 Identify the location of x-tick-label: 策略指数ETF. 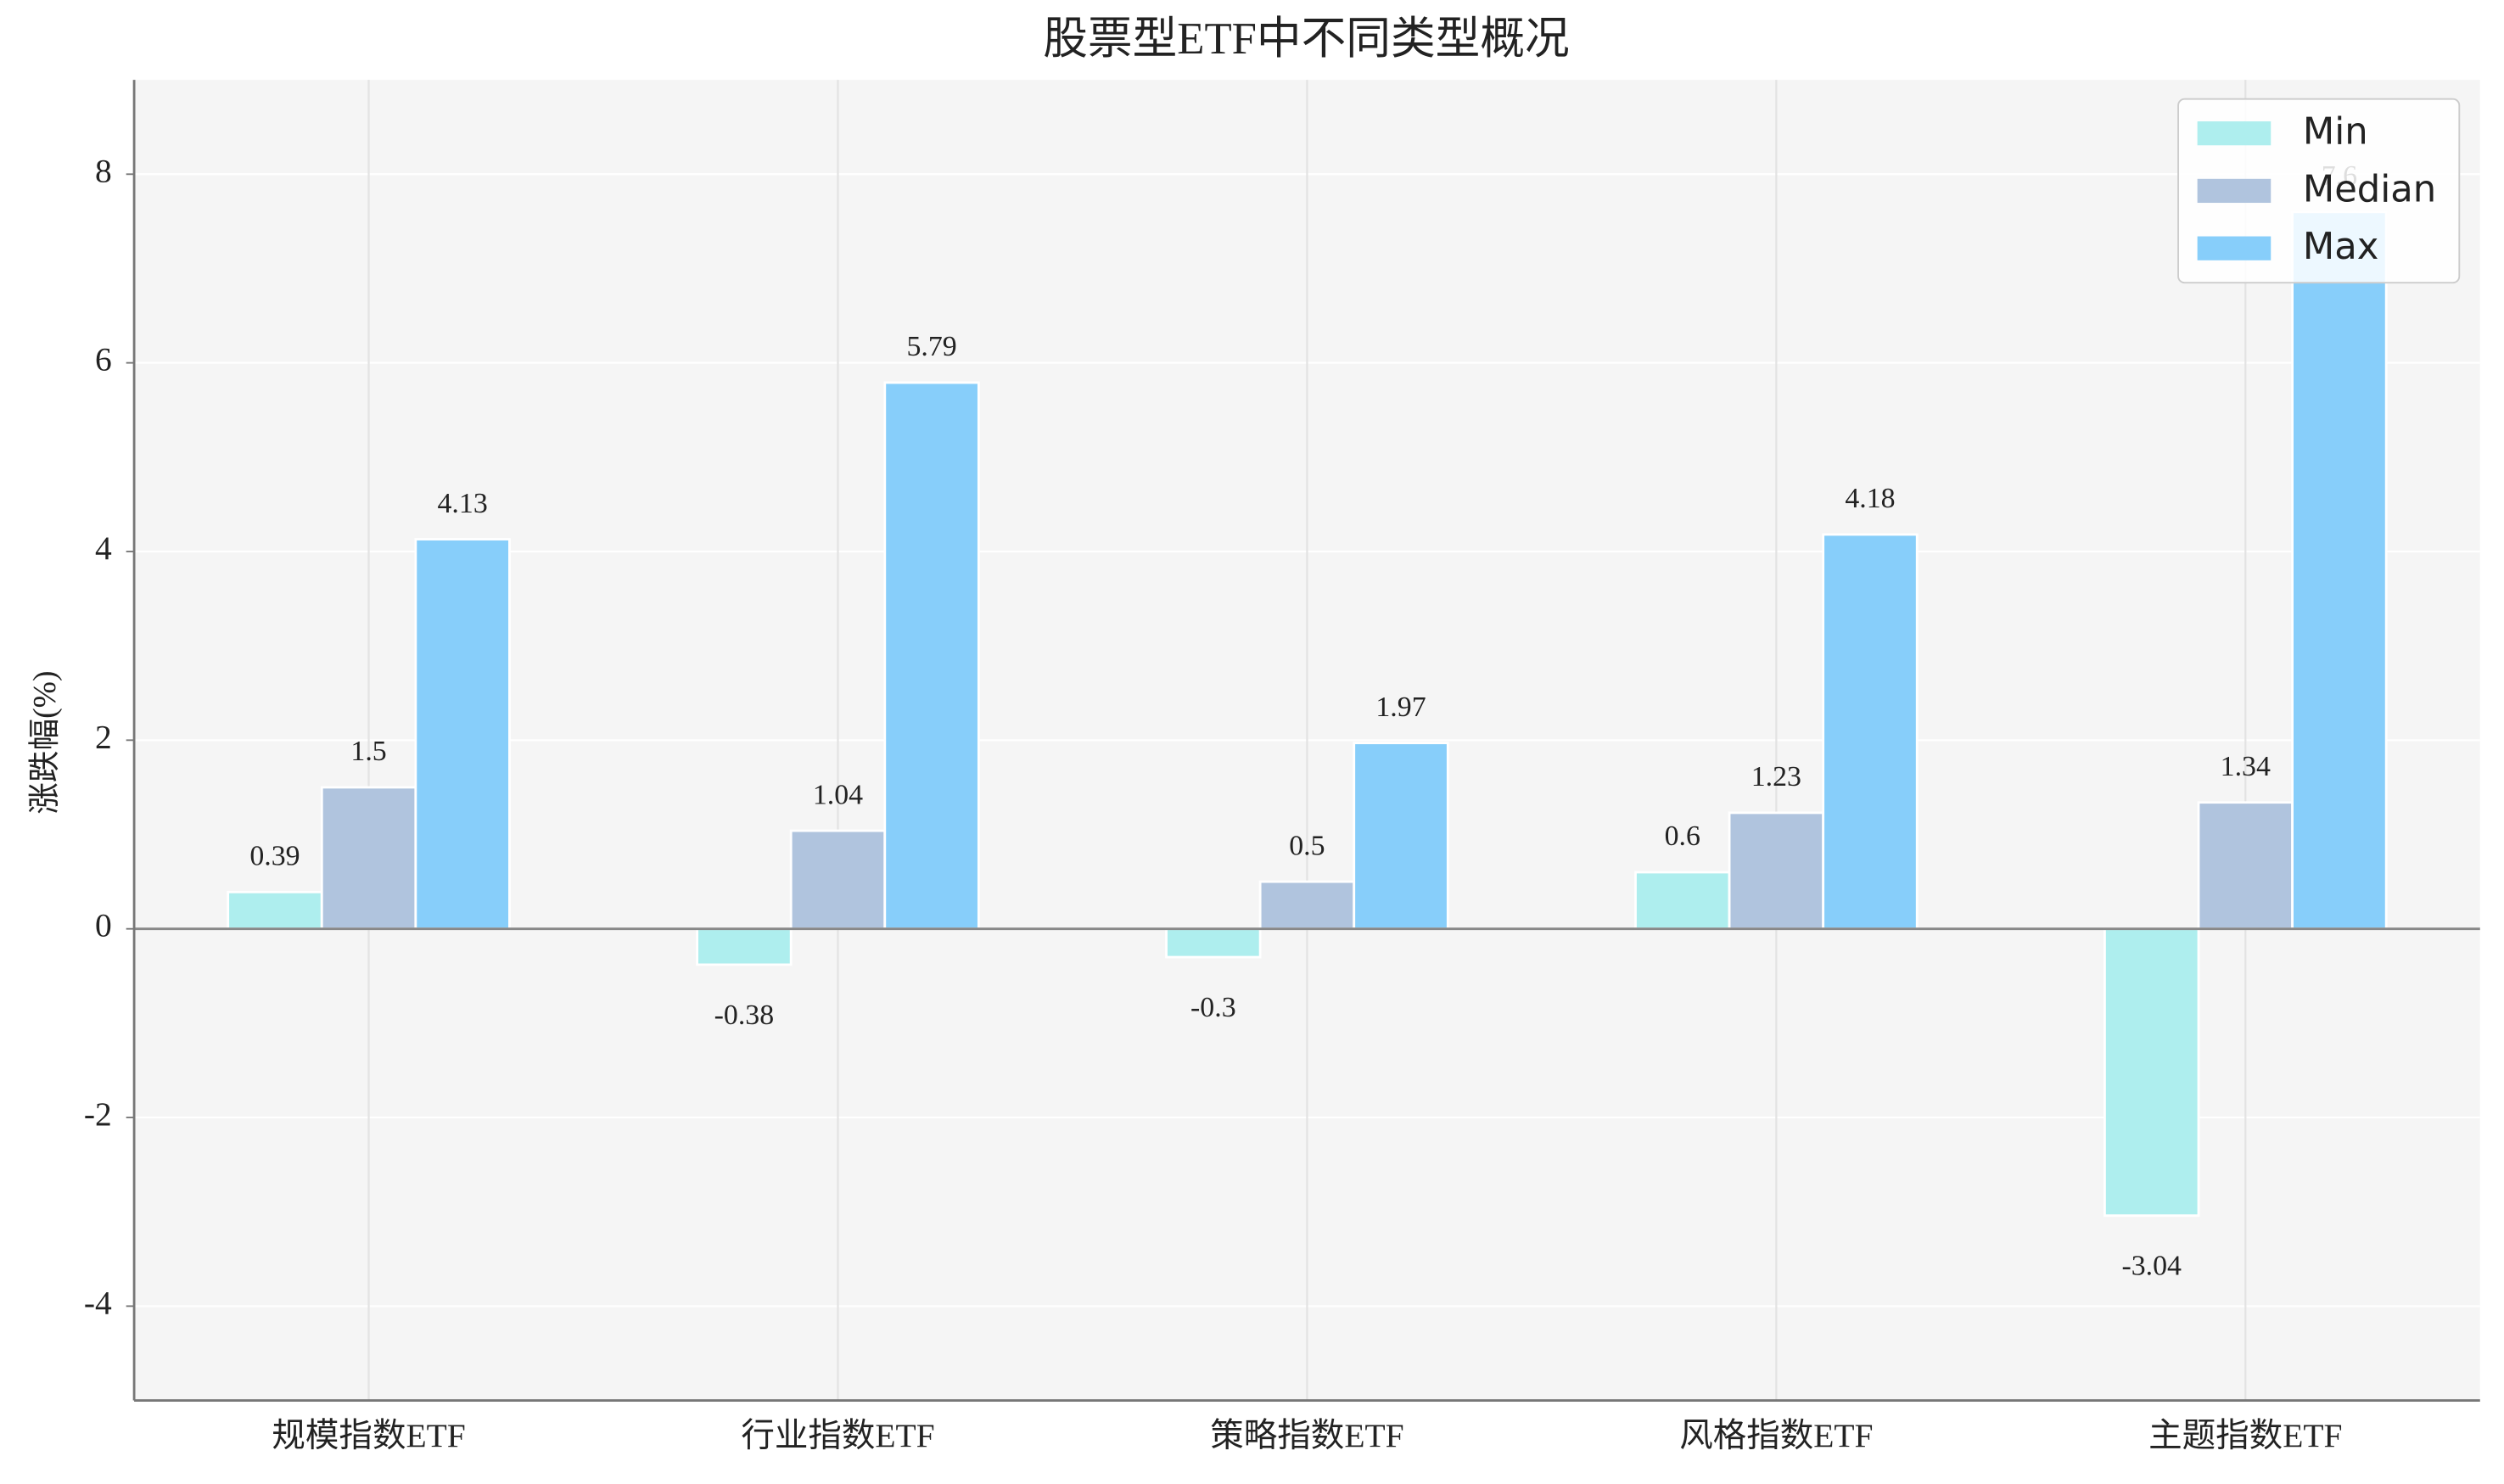
(1307, 1435).